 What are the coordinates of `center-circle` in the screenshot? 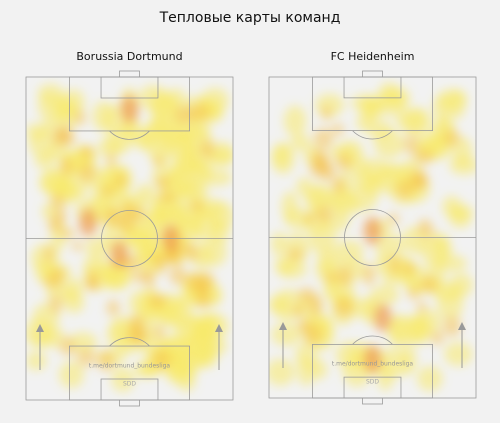 It's located at (129, 238).